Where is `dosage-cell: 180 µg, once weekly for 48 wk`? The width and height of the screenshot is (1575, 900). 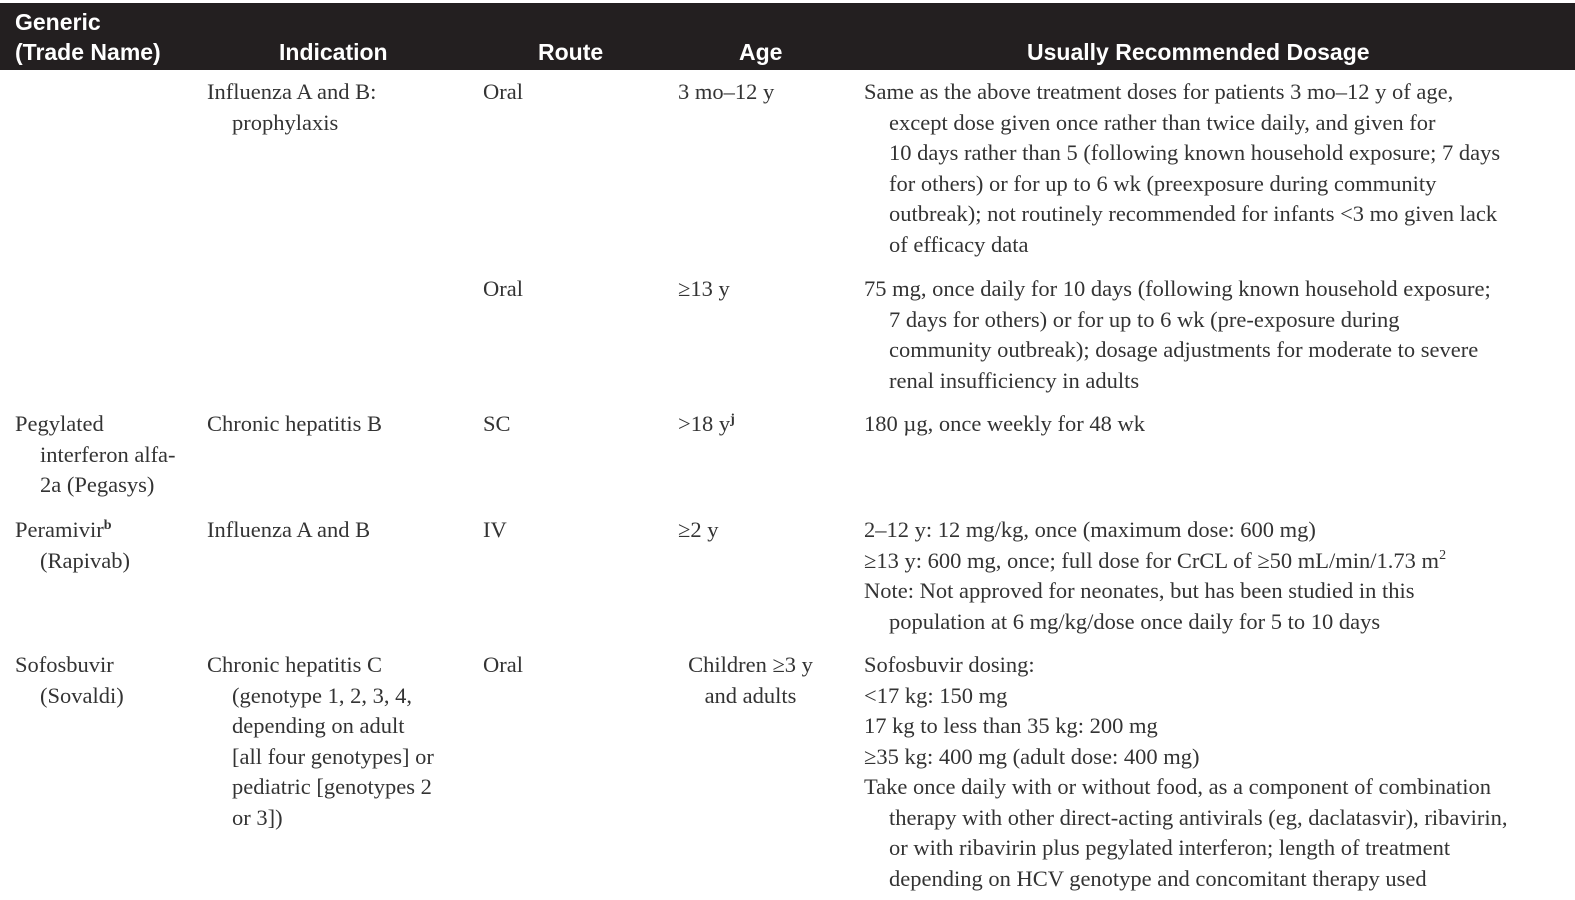 dosage-cell: 180 µg, once weekly for 48 wk is located at coordinates (1218, 424).